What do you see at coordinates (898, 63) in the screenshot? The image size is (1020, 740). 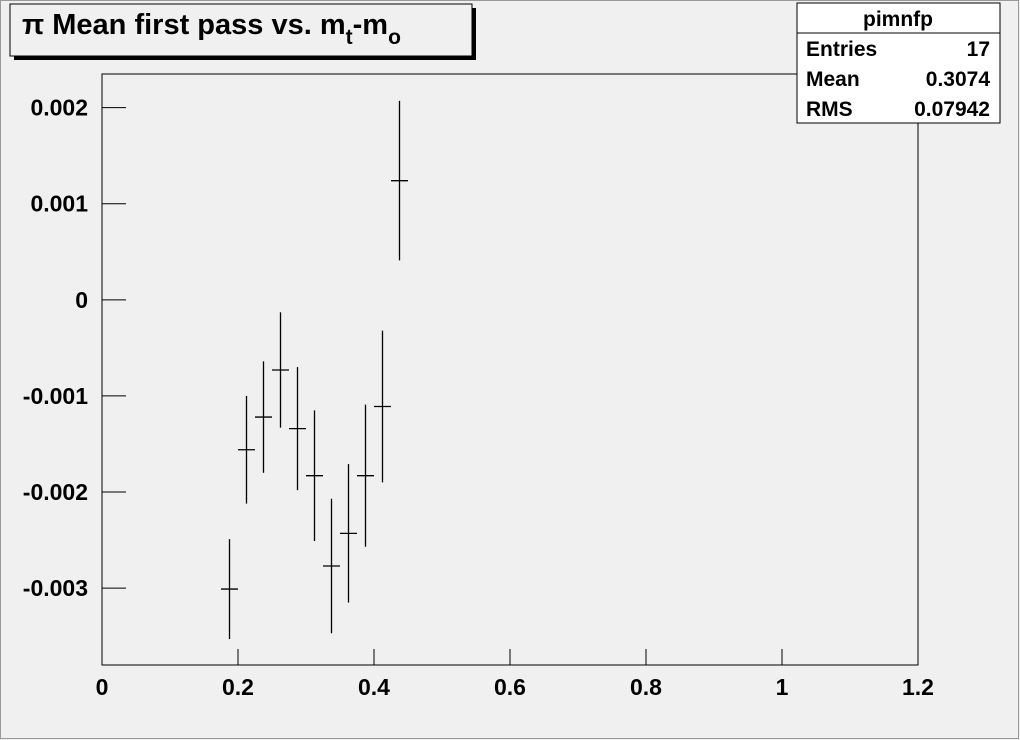 I see `stats-box` at bounding box center [898, 63].